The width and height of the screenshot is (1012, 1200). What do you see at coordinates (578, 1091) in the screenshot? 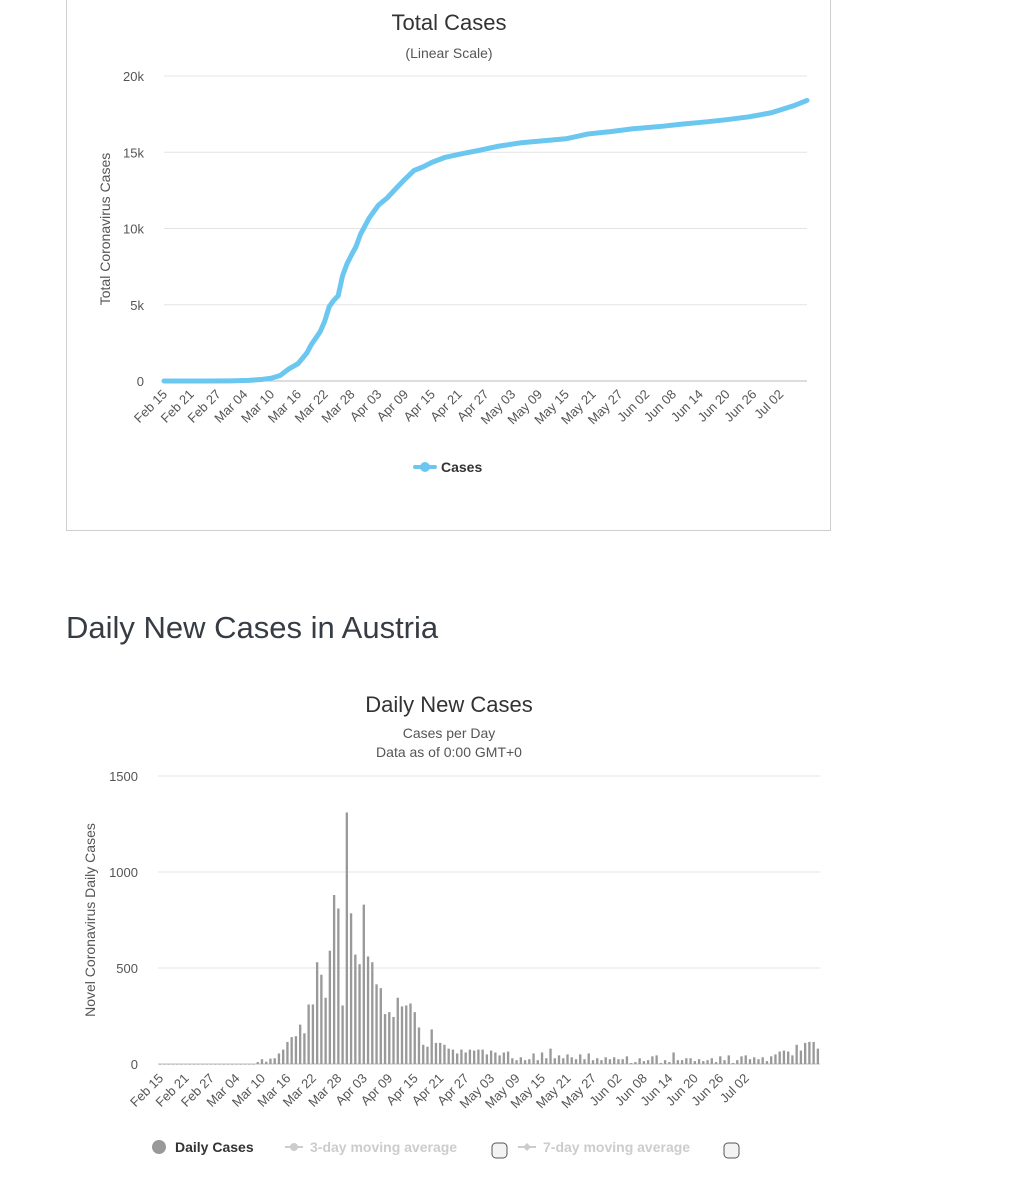
I see `x-tick-label: May 27` at bounding box center [578, 1091].